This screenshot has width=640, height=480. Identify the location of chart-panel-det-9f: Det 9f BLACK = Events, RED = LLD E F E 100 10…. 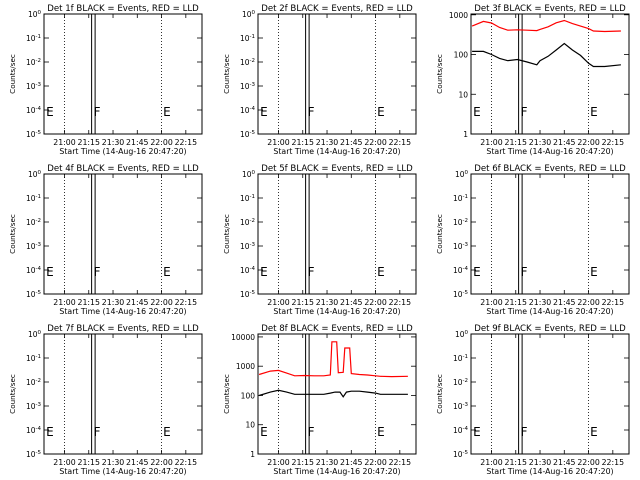
(532, 400).